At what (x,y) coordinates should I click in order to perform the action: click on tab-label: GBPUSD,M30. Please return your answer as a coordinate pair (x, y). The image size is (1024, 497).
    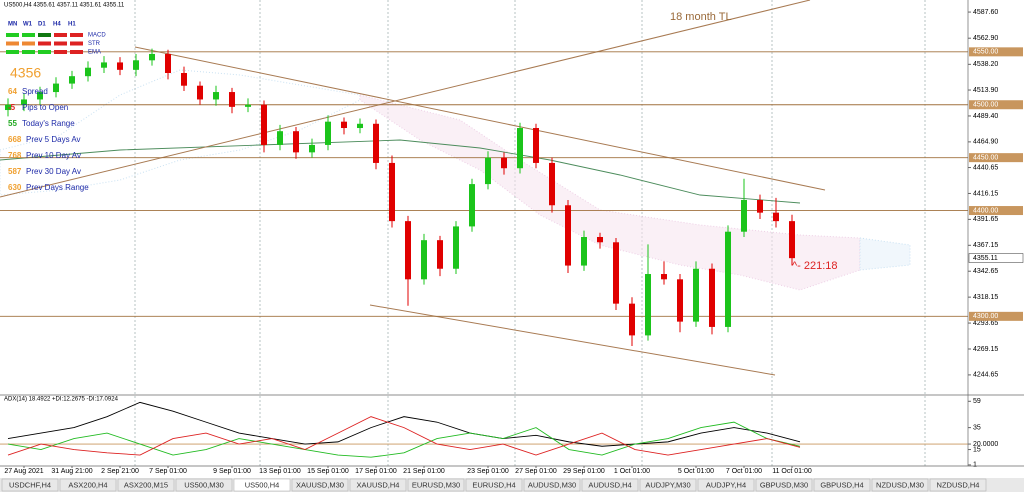
    Looking at the image, I should click on (784, 484).